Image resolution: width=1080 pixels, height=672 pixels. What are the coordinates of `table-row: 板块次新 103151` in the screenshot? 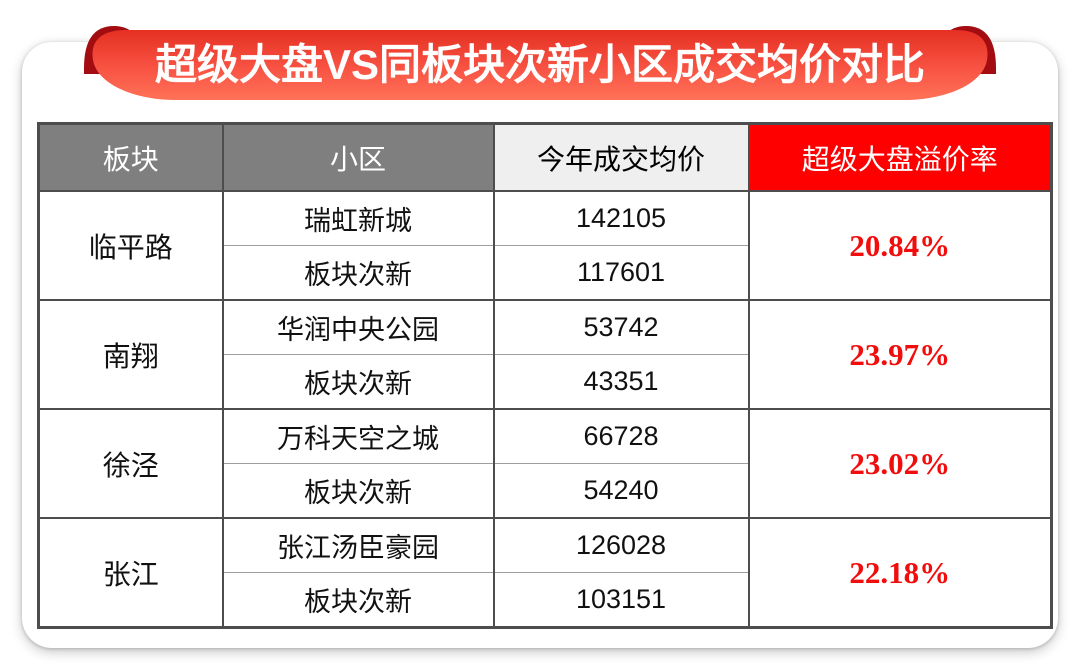 It's located at (545, 600).